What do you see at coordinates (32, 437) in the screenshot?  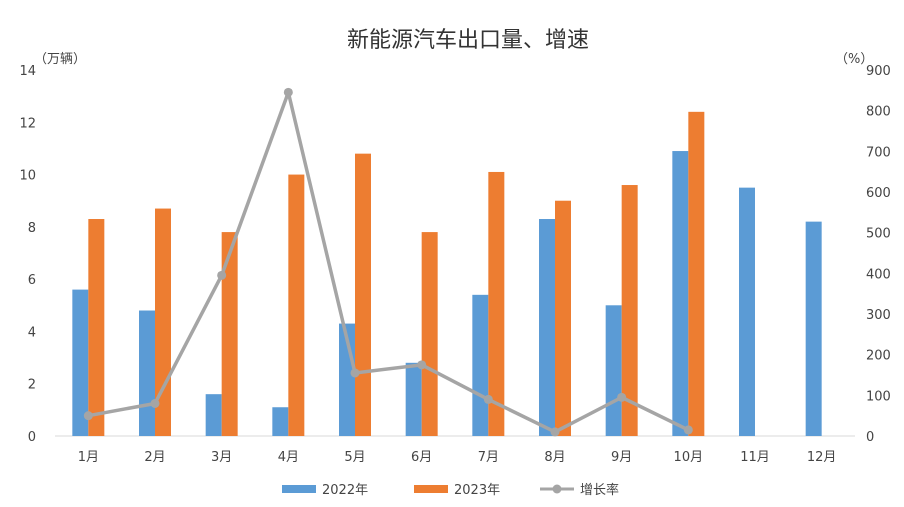 I see `left-y-tick-label: 0` at bounding box center [32, 437].